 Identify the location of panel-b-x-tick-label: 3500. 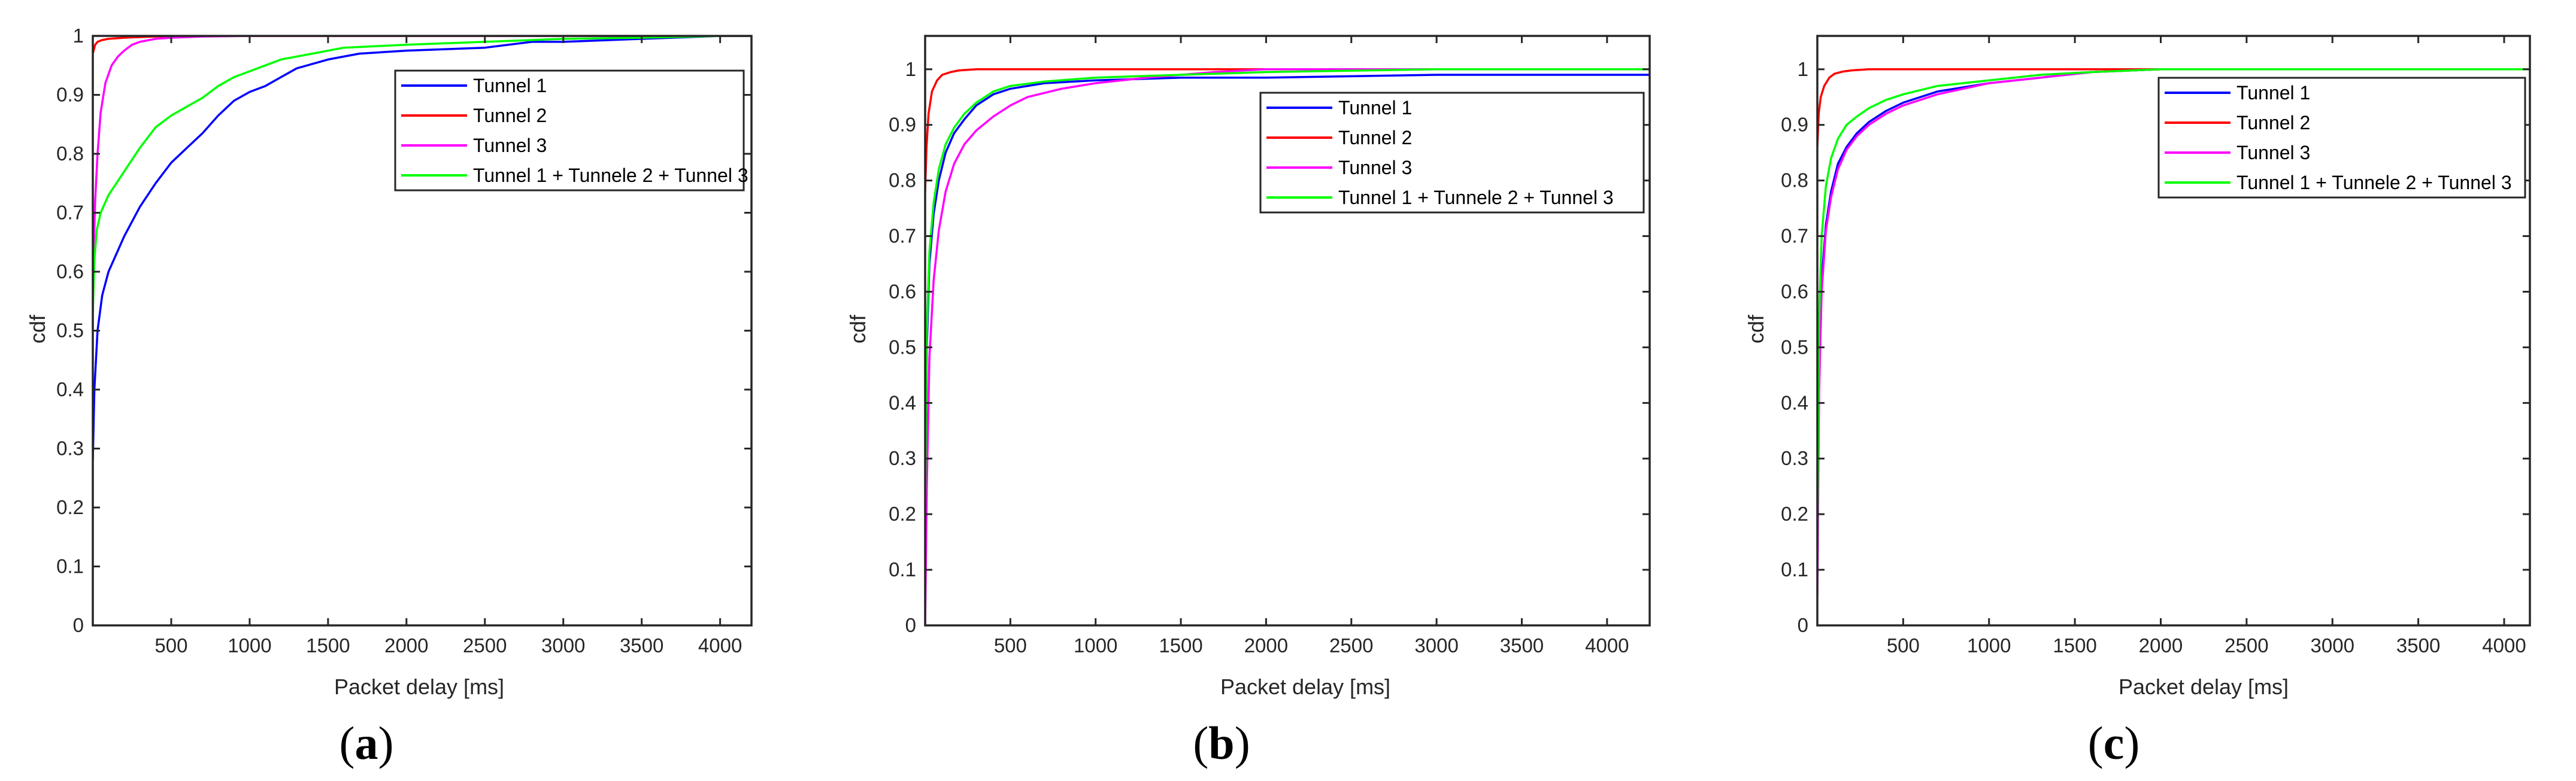
(1522, 645).